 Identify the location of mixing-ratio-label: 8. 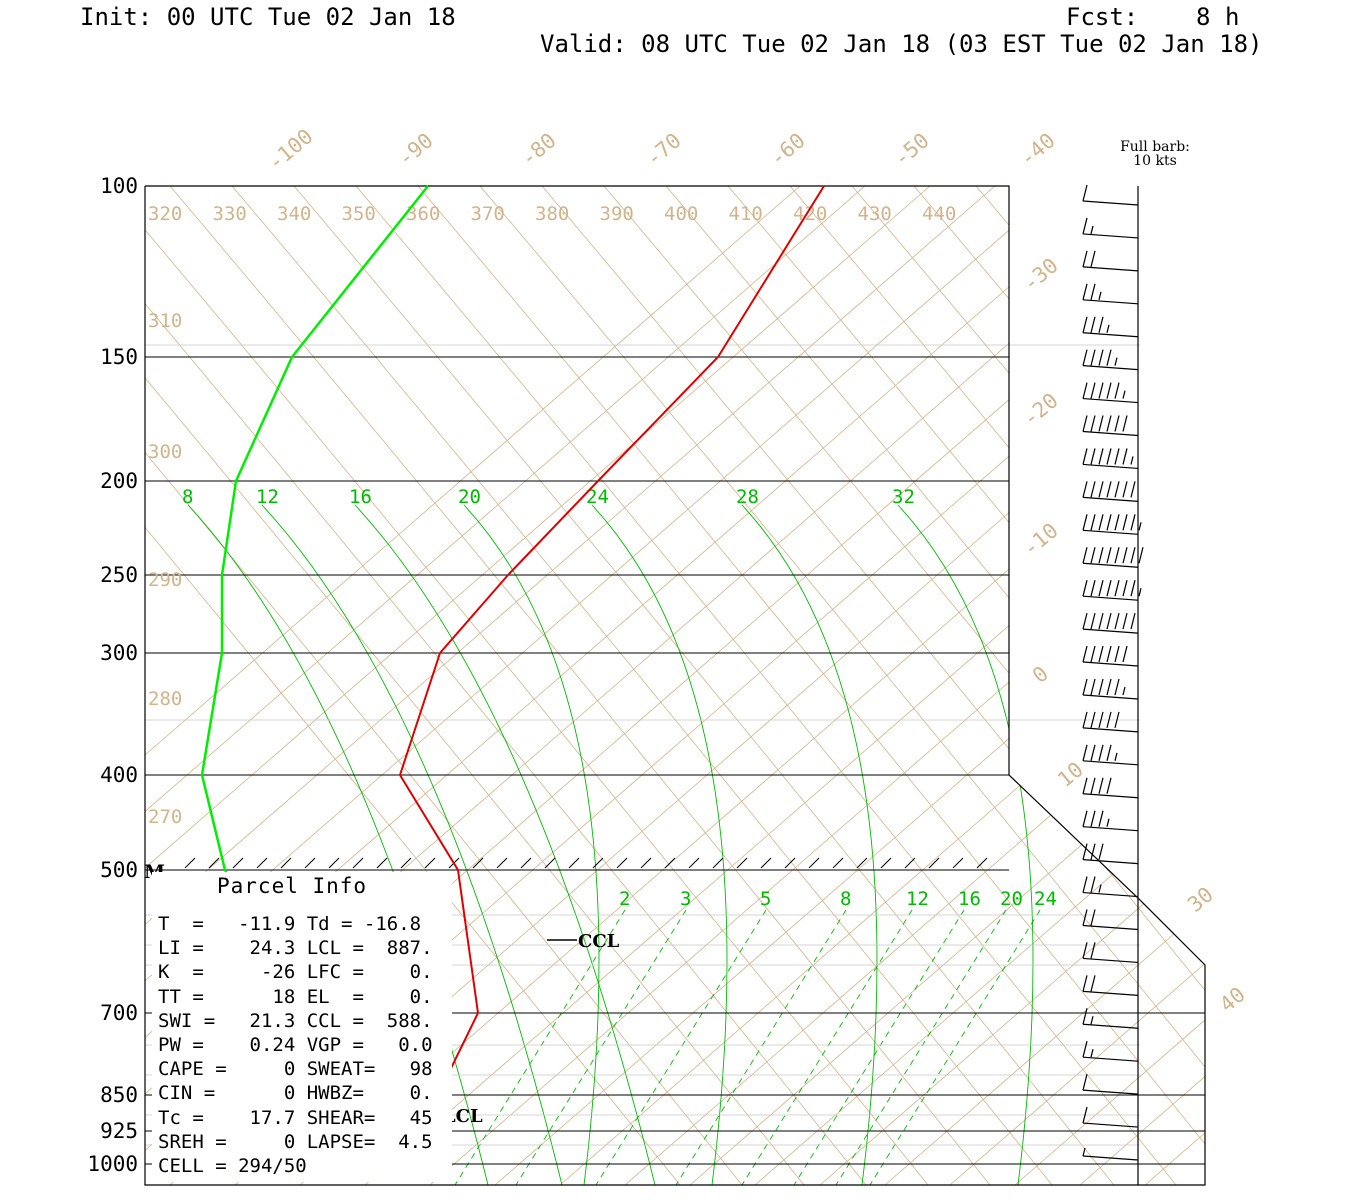
(845, 899).